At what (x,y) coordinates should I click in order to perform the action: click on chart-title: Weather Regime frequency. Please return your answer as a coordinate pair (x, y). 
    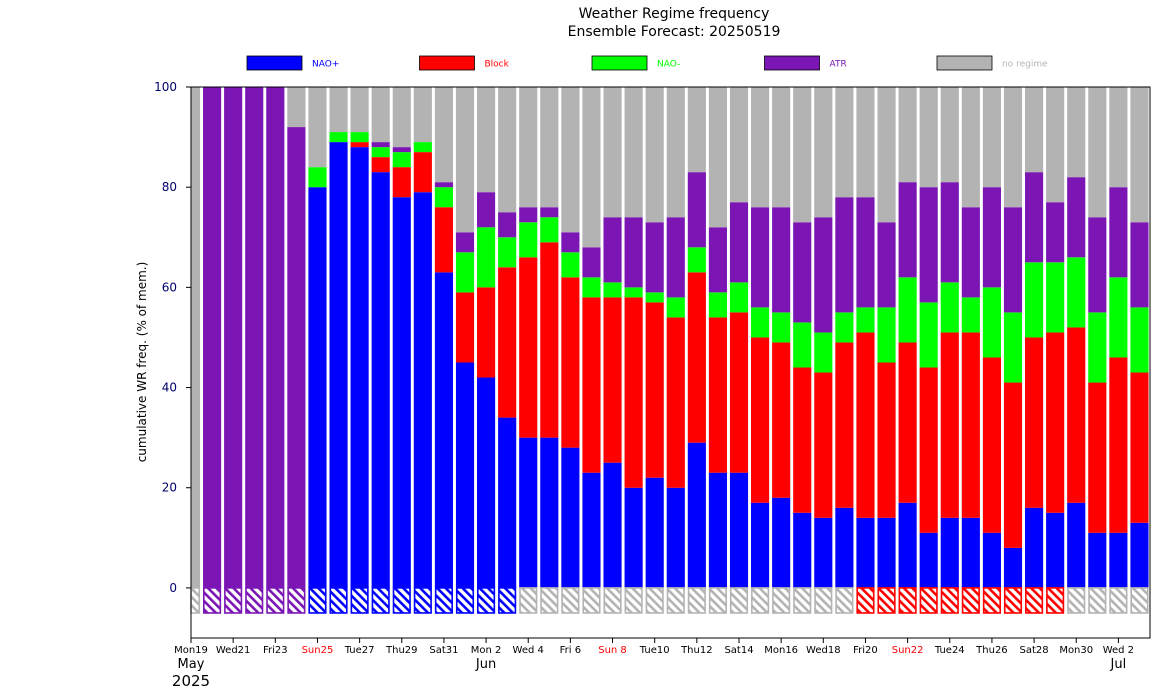
    Looking at the image, I should click on (674, 14).